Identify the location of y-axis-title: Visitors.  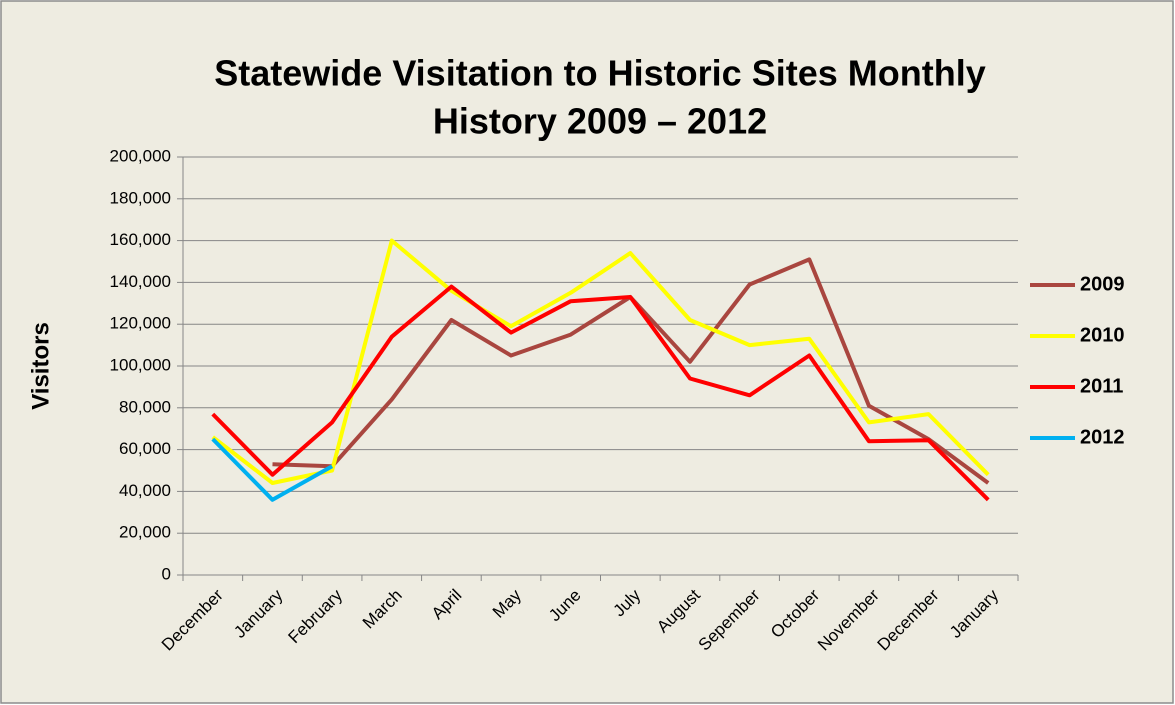
(40, 366).